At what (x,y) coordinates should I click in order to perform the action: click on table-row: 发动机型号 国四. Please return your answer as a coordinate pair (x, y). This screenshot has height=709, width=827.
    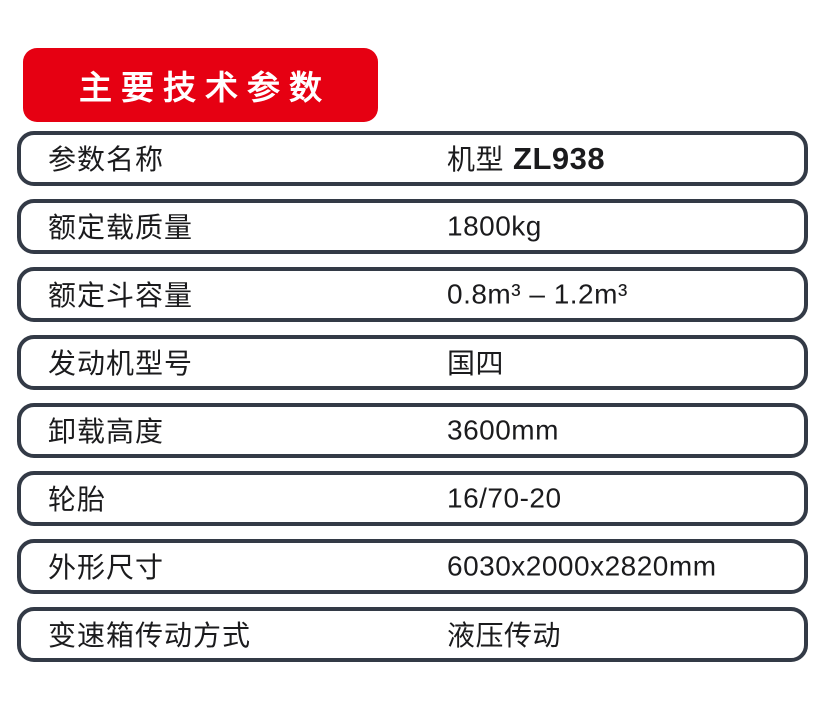
    Looking at the image, I should click on (412, 362).